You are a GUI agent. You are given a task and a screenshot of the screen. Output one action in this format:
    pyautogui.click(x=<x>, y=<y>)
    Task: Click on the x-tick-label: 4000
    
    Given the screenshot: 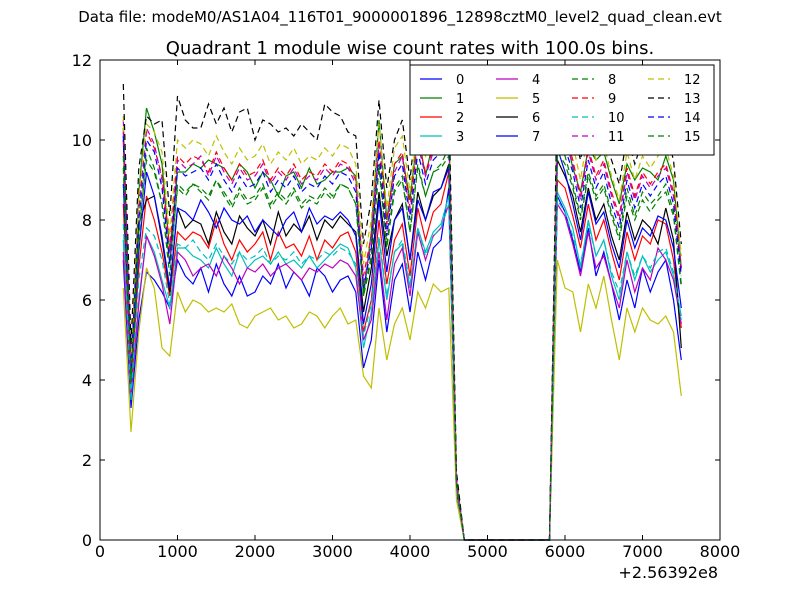 What is the action you would take?
    pyautogui.click(x=410, y=551)
    